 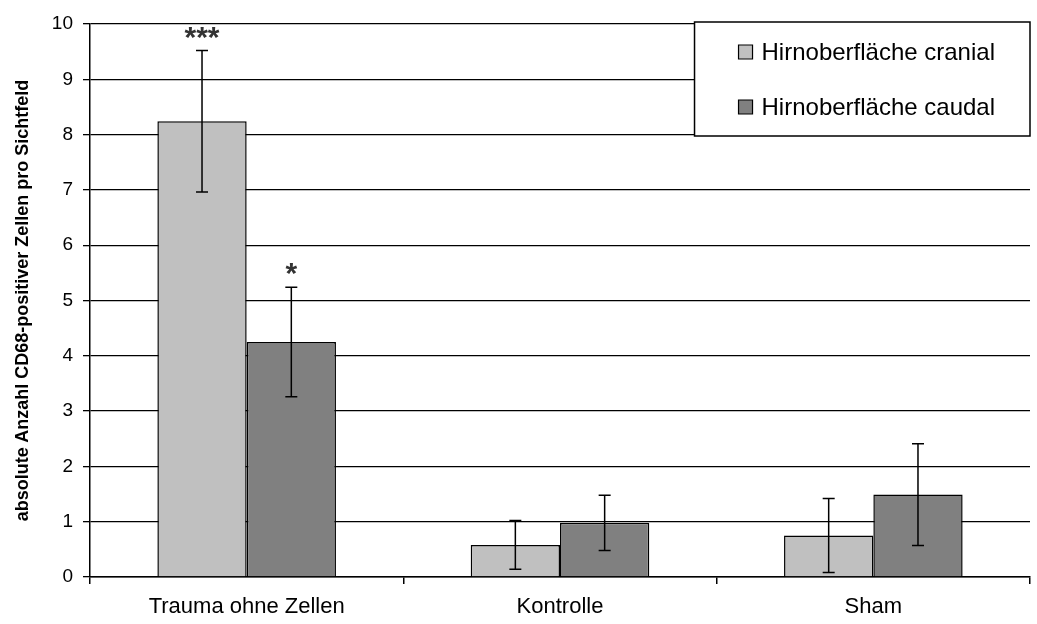 I want to click on y-tick-label: 2, so click(x=67, y=465).